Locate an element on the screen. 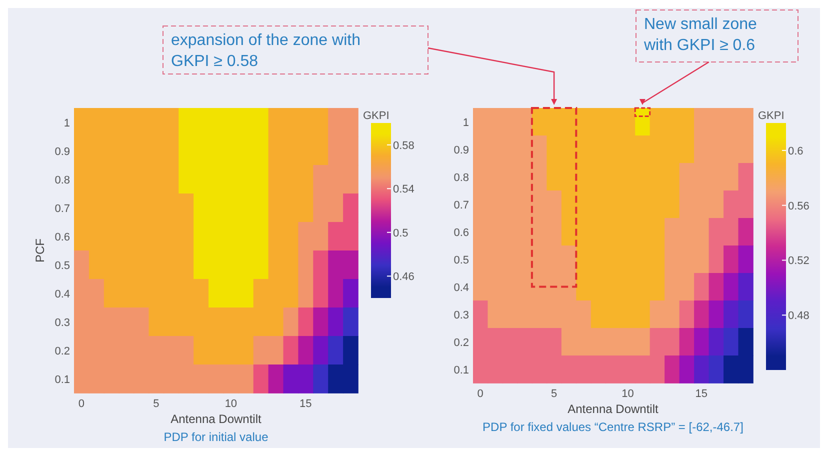 The width and height of the screenshot is (830, 458). color-bar-label: 0.52 is located at coordinates (799, 261).